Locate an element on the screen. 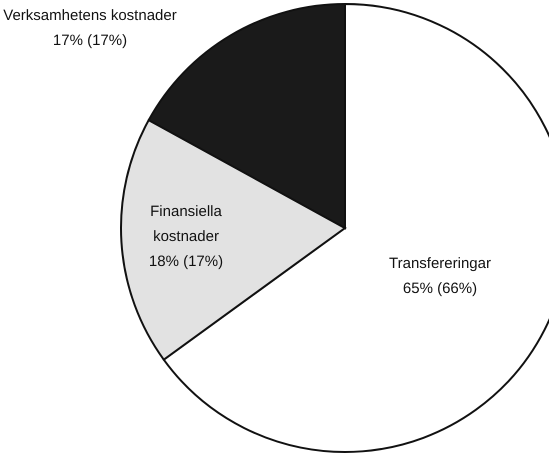  slice-label: Transfereringar is located at coordinates (440, 263).